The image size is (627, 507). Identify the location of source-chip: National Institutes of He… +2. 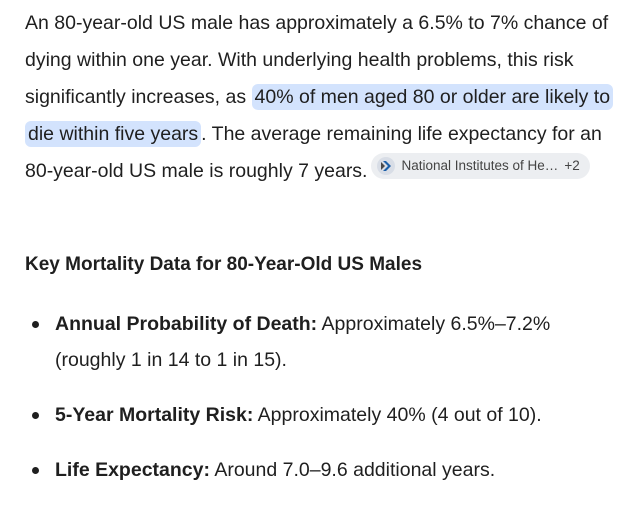
(480, 166).